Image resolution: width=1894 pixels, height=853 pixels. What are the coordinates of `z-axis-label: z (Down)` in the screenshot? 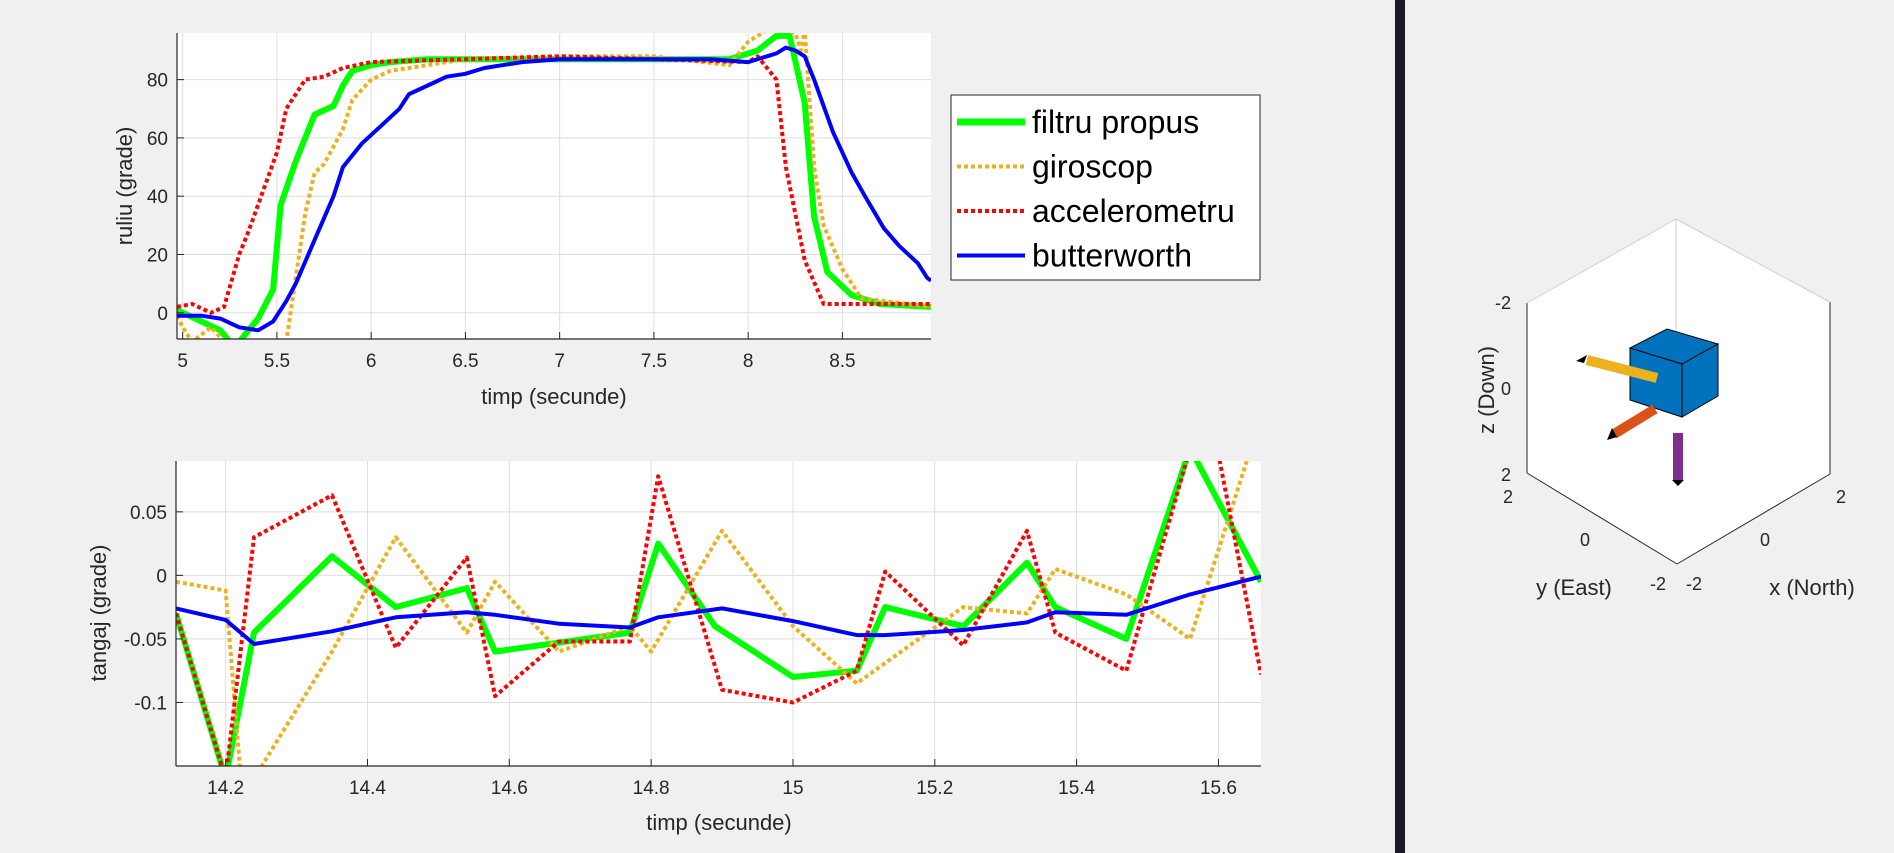 It's located at (1486, 390).